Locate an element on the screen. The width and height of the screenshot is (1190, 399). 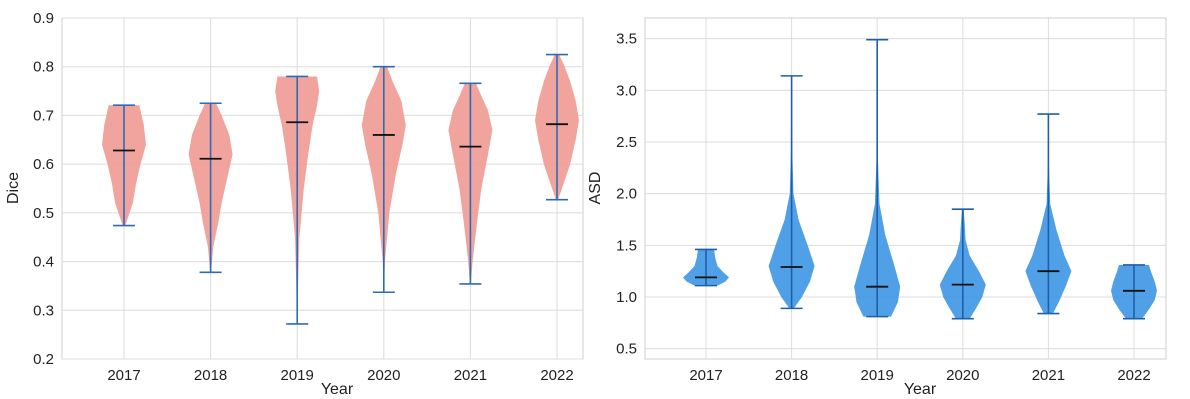
panel2-y-tick-label: 2.5 is located at coordinates (626, 142).